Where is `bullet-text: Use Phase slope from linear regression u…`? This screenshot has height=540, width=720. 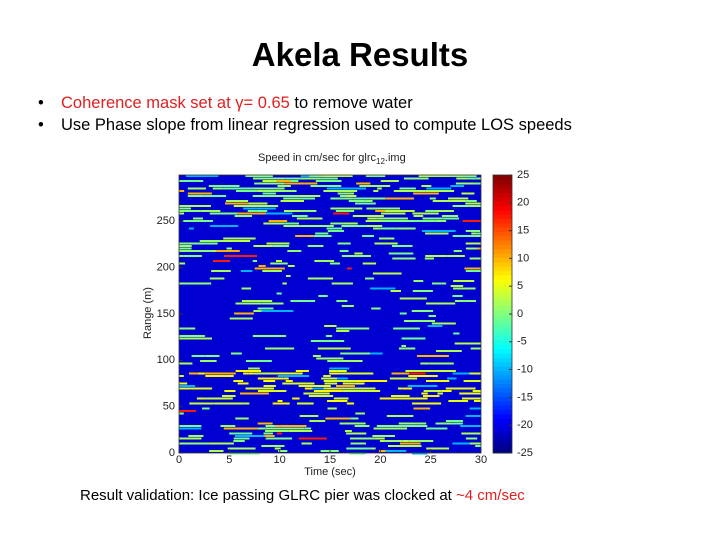 bullet-text: Use Phase slope from linear regression u… is located at coordinates (316, 125).